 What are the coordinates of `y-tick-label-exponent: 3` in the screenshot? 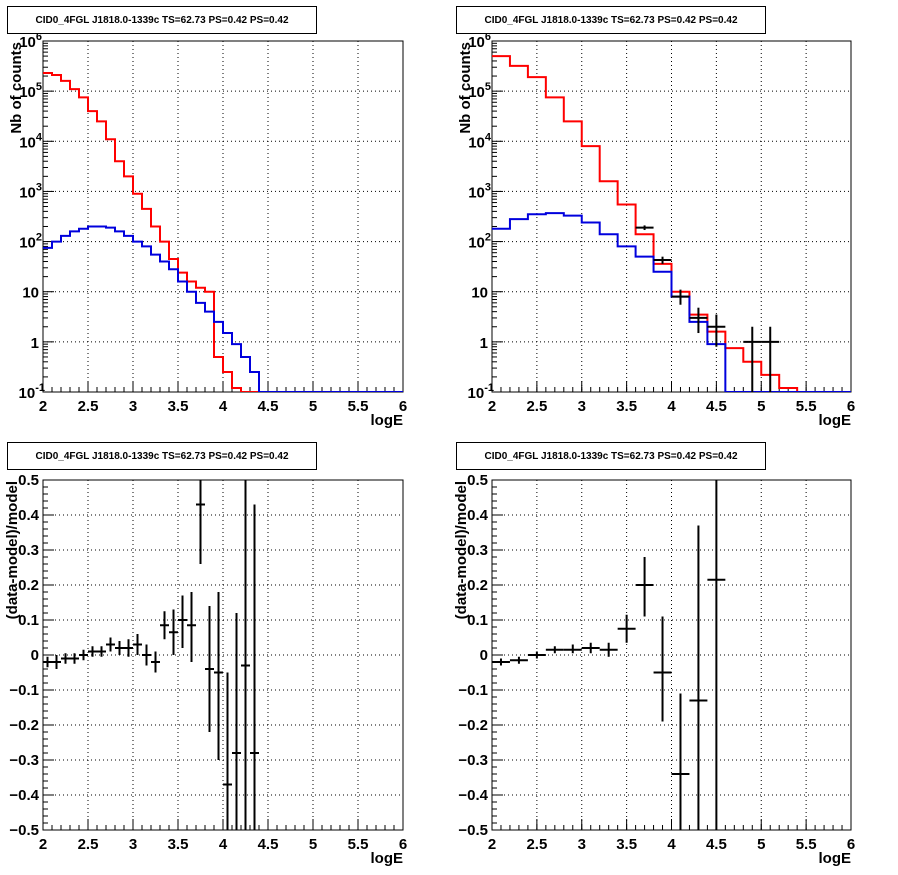 It's located at (488, 187).